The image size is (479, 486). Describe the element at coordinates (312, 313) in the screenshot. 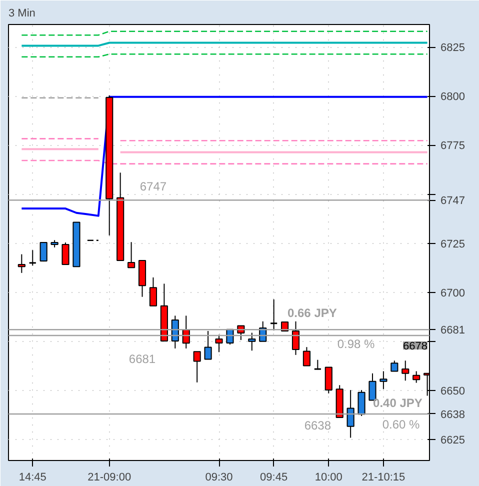

I see `annotation: 0.66 JPY` at that location.